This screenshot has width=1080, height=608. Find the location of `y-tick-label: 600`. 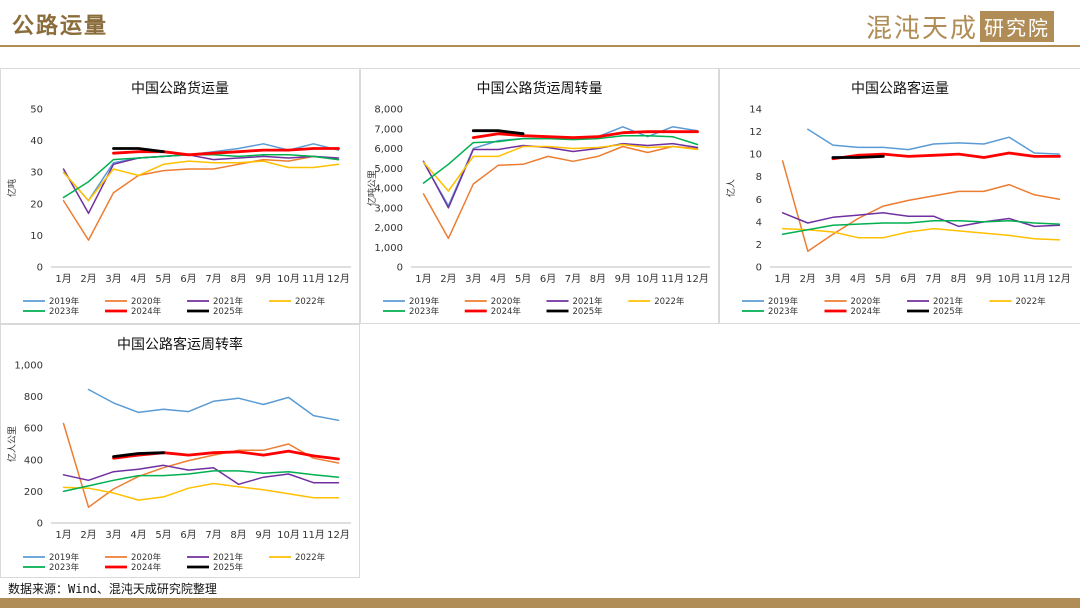

y-tick-label: 600 is located at coordinates (33, 429).